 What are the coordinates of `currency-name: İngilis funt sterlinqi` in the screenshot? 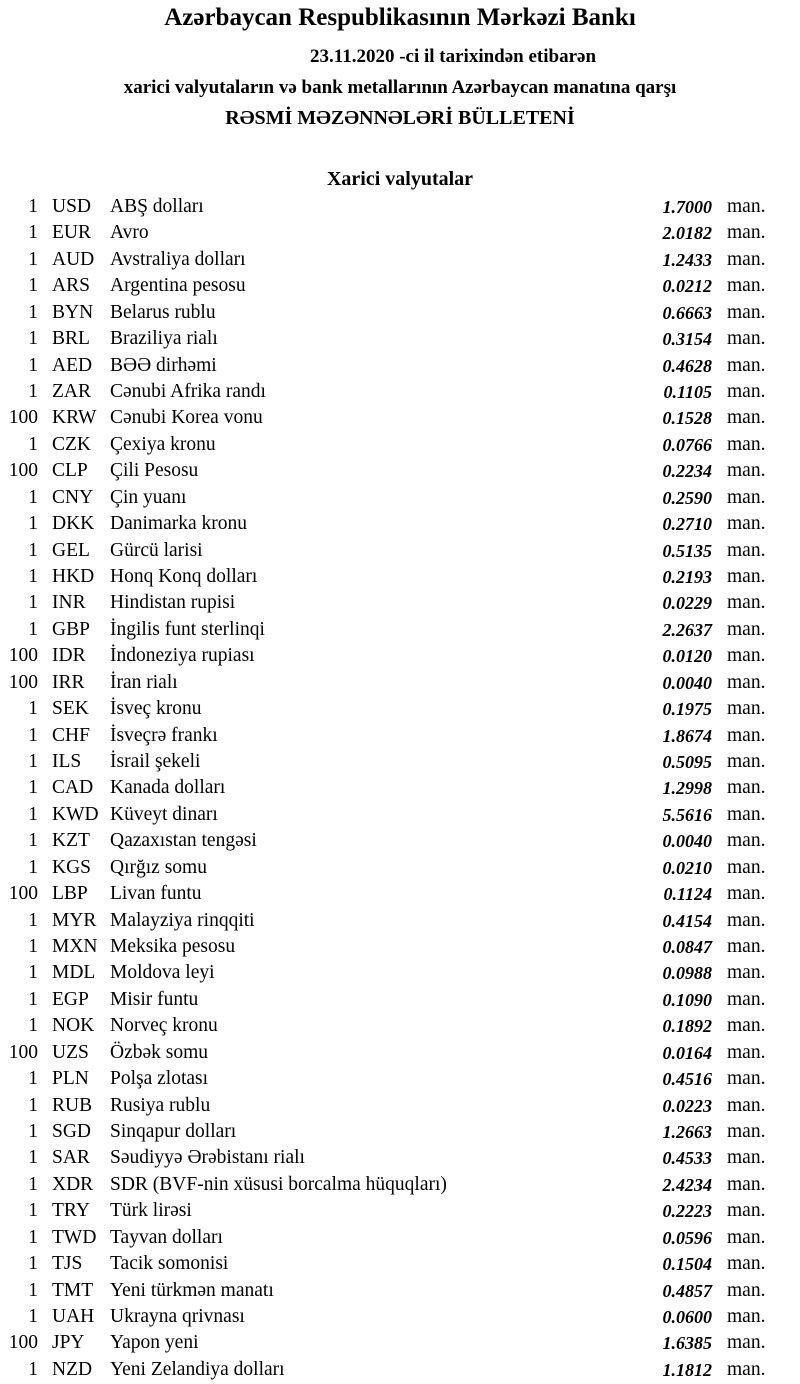 It's located at (187, 629).